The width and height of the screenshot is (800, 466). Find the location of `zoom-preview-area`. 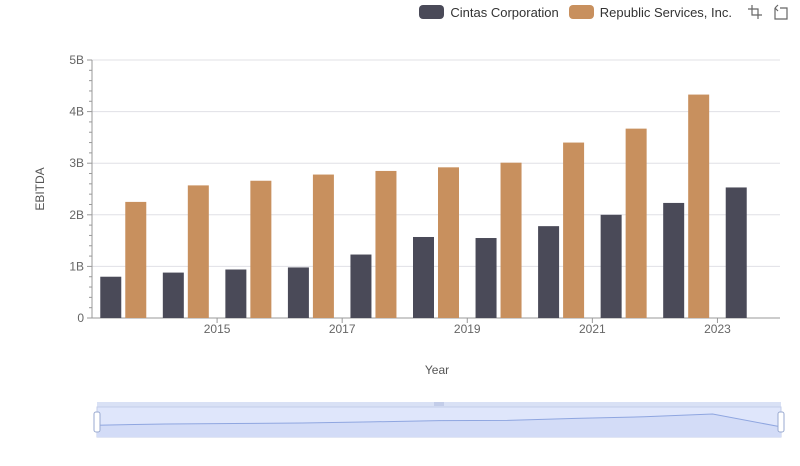

zoom-preview-area is located at coordinates (439, 425).